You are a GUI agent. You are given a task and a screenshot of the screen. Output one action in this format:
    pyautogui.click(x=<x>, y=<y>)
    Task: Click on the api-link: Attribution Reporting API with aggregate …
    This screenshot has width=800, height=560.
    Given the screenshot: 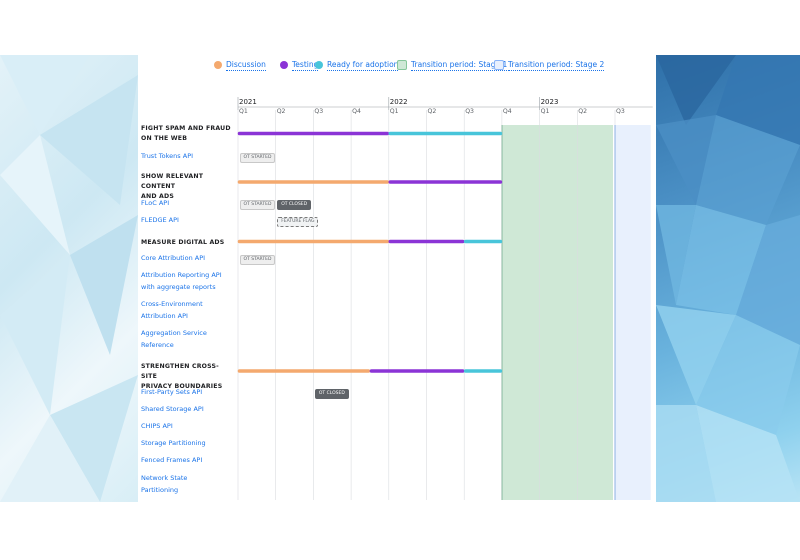 What is the action you would take?
    pyautogui.click(x=186, y=281)
    